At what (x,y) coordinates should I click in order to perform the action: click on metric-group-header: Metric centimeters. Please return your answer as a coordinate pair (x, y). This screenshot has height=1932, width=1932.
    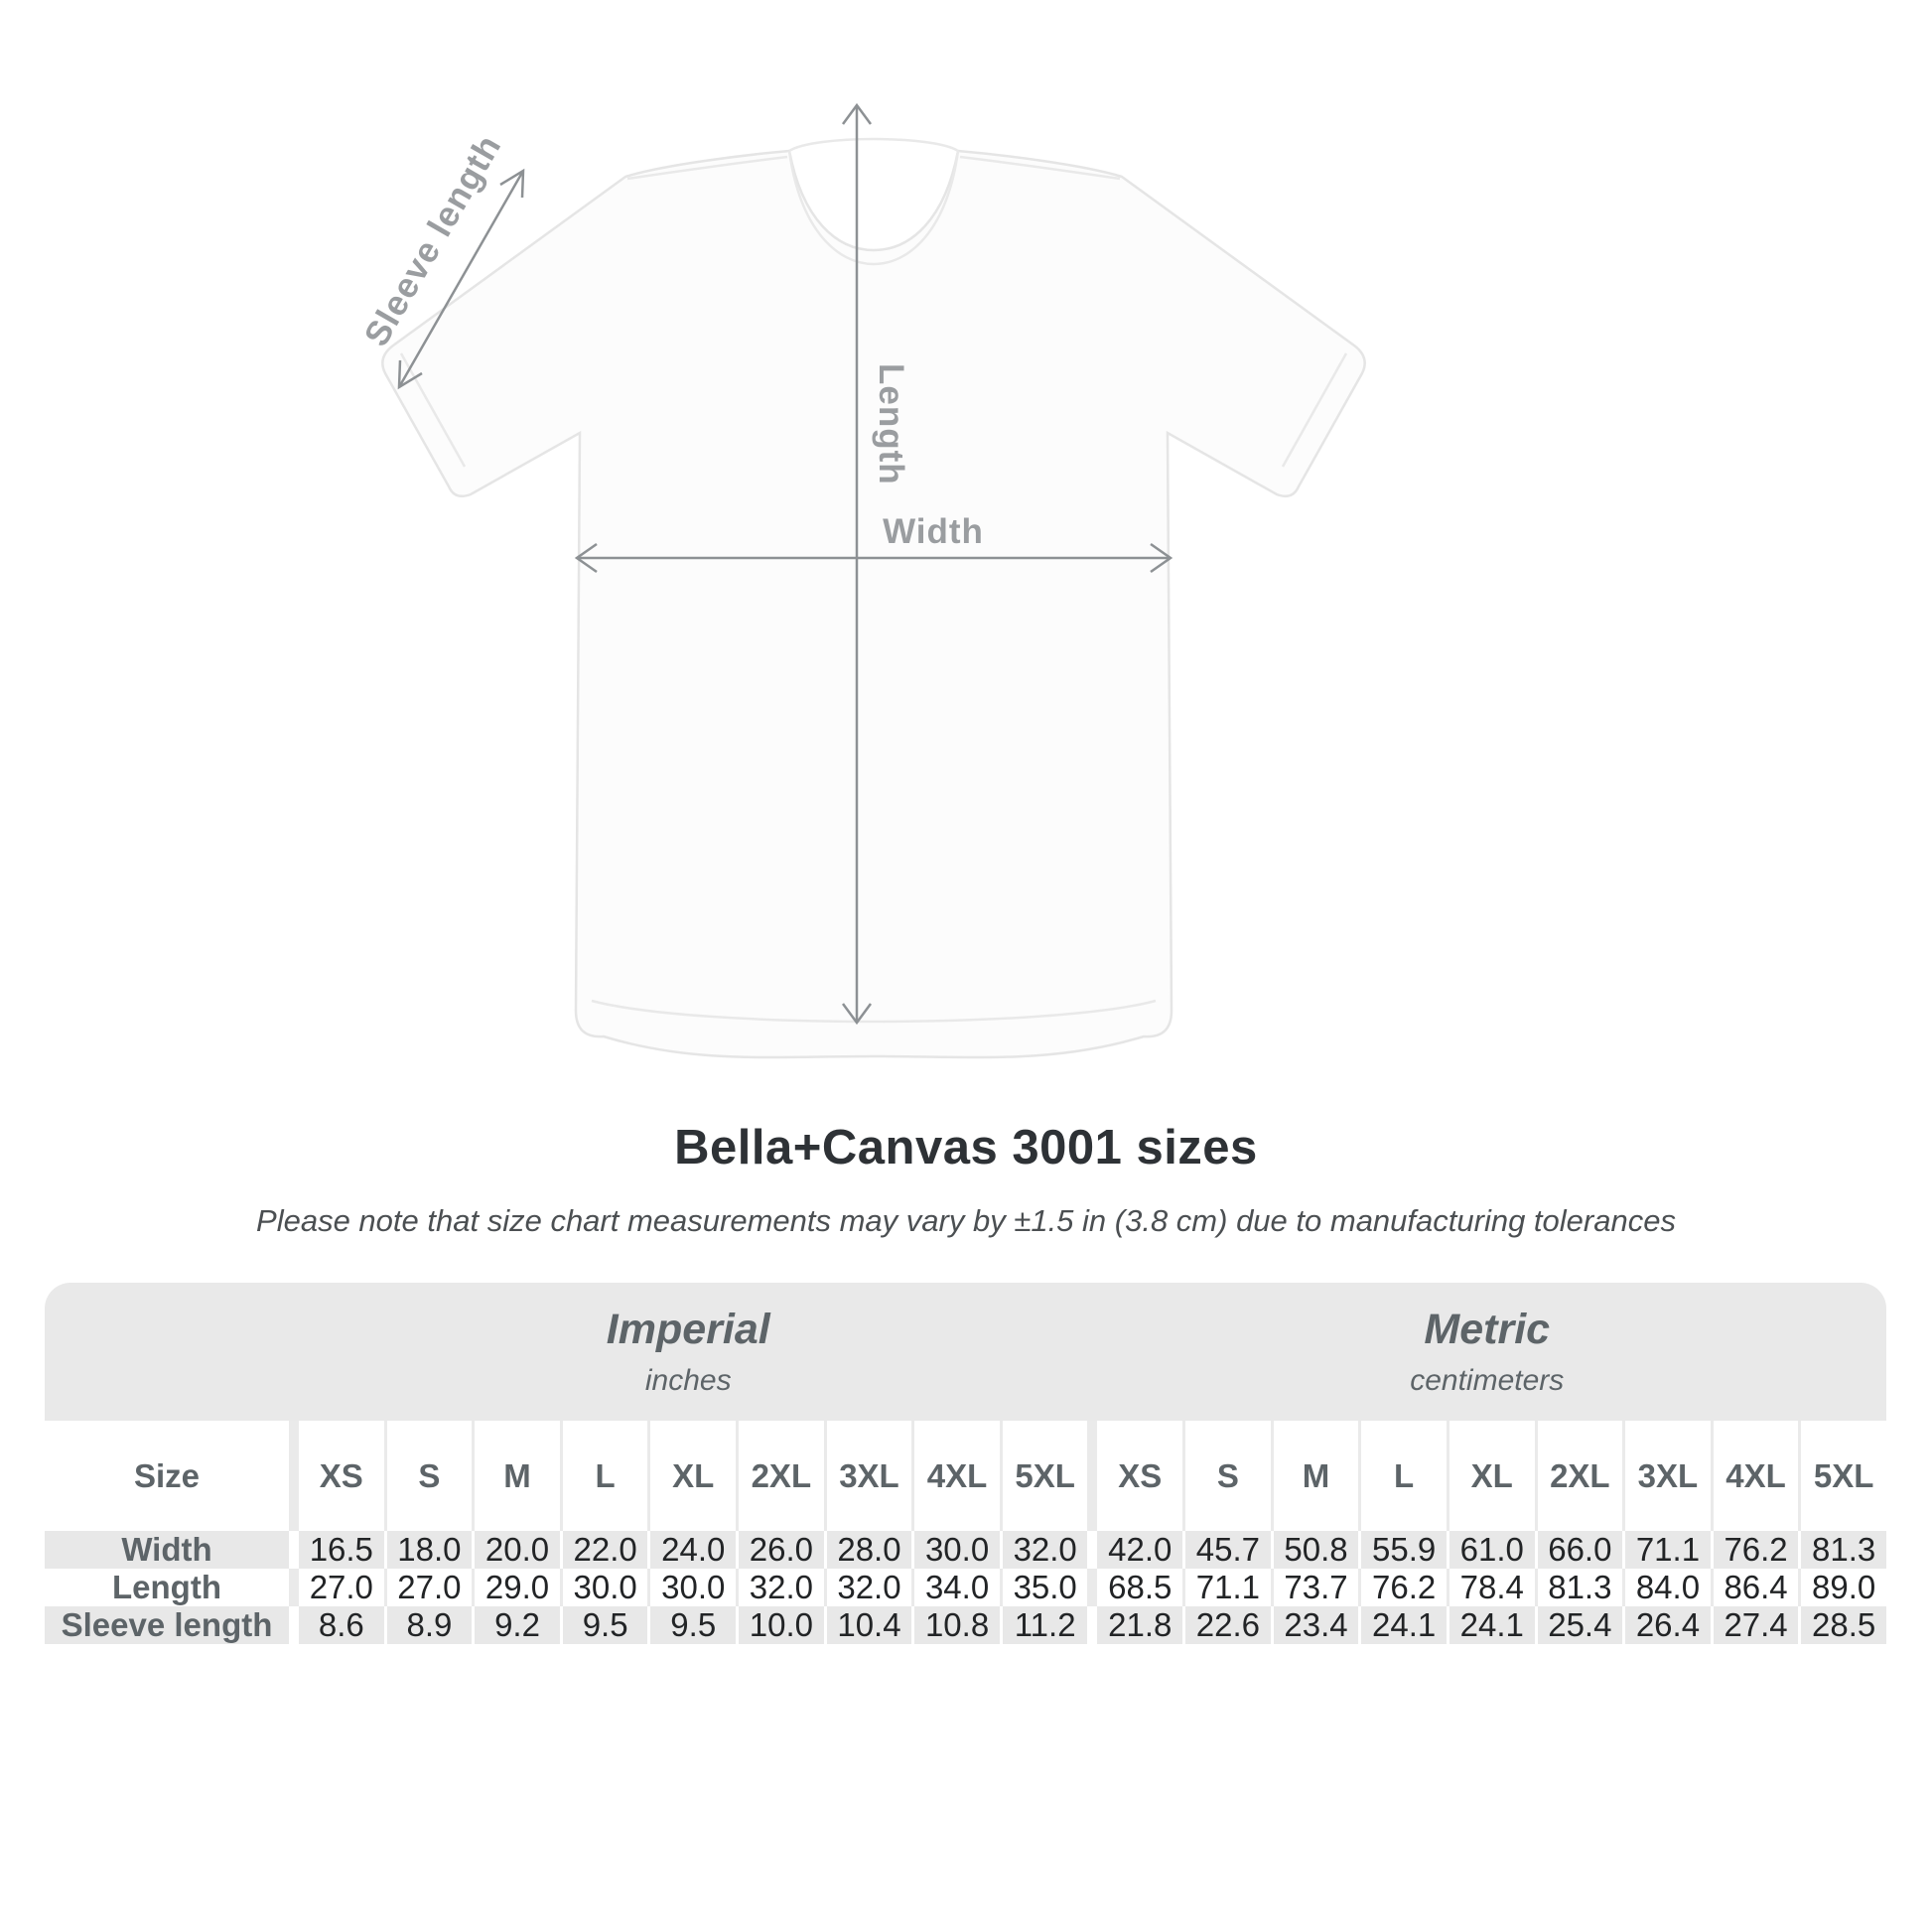
    Looking at the image, I should click on (1488, 1352).